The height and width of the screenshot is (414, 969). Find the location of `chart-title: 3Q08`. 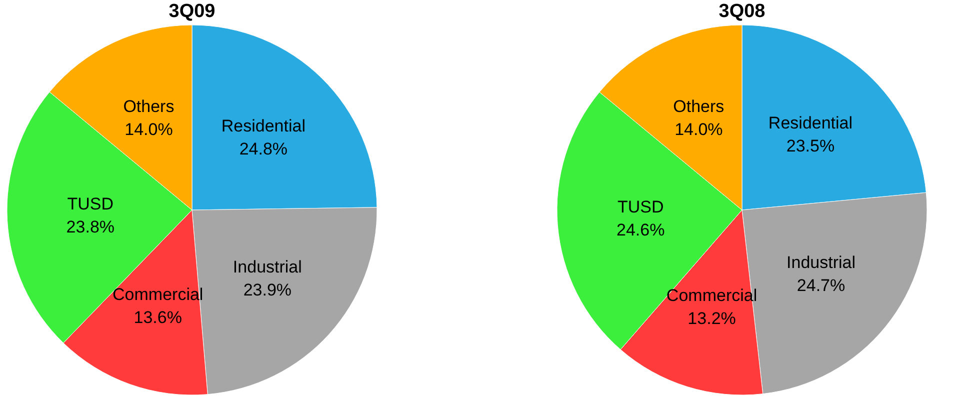

chart-title: 3Q08 is located at coordinates (742, 11).